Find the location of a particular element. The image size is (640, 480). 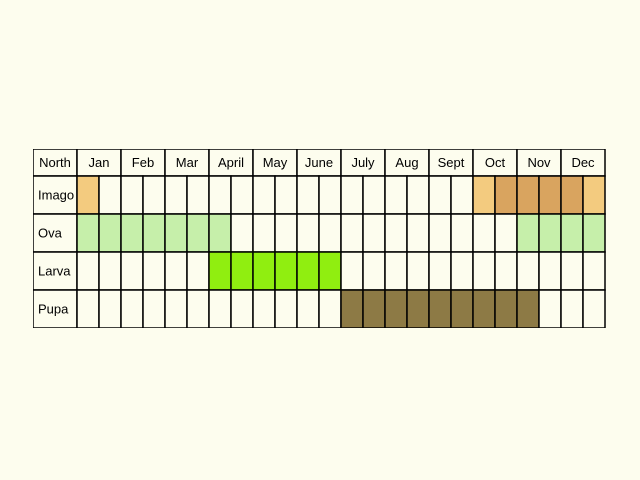

month-header-june: June is located at coordinates (319, 162).